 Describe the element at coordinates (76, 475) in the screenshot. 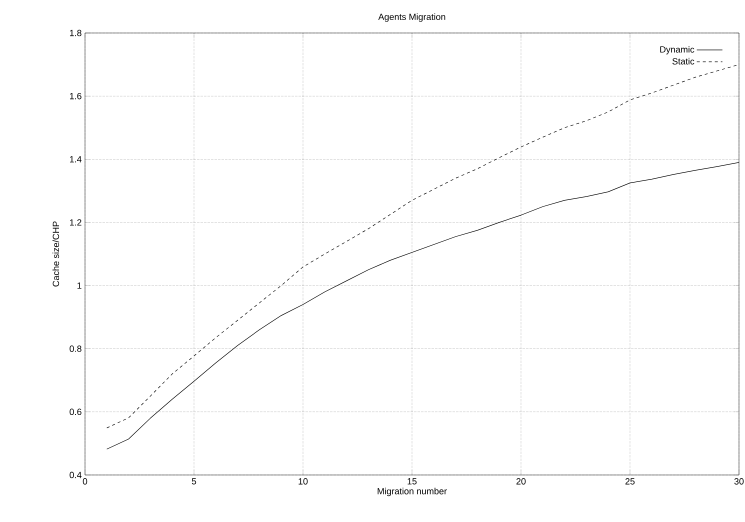

I see `y-tick-label: 0.4` at that location.